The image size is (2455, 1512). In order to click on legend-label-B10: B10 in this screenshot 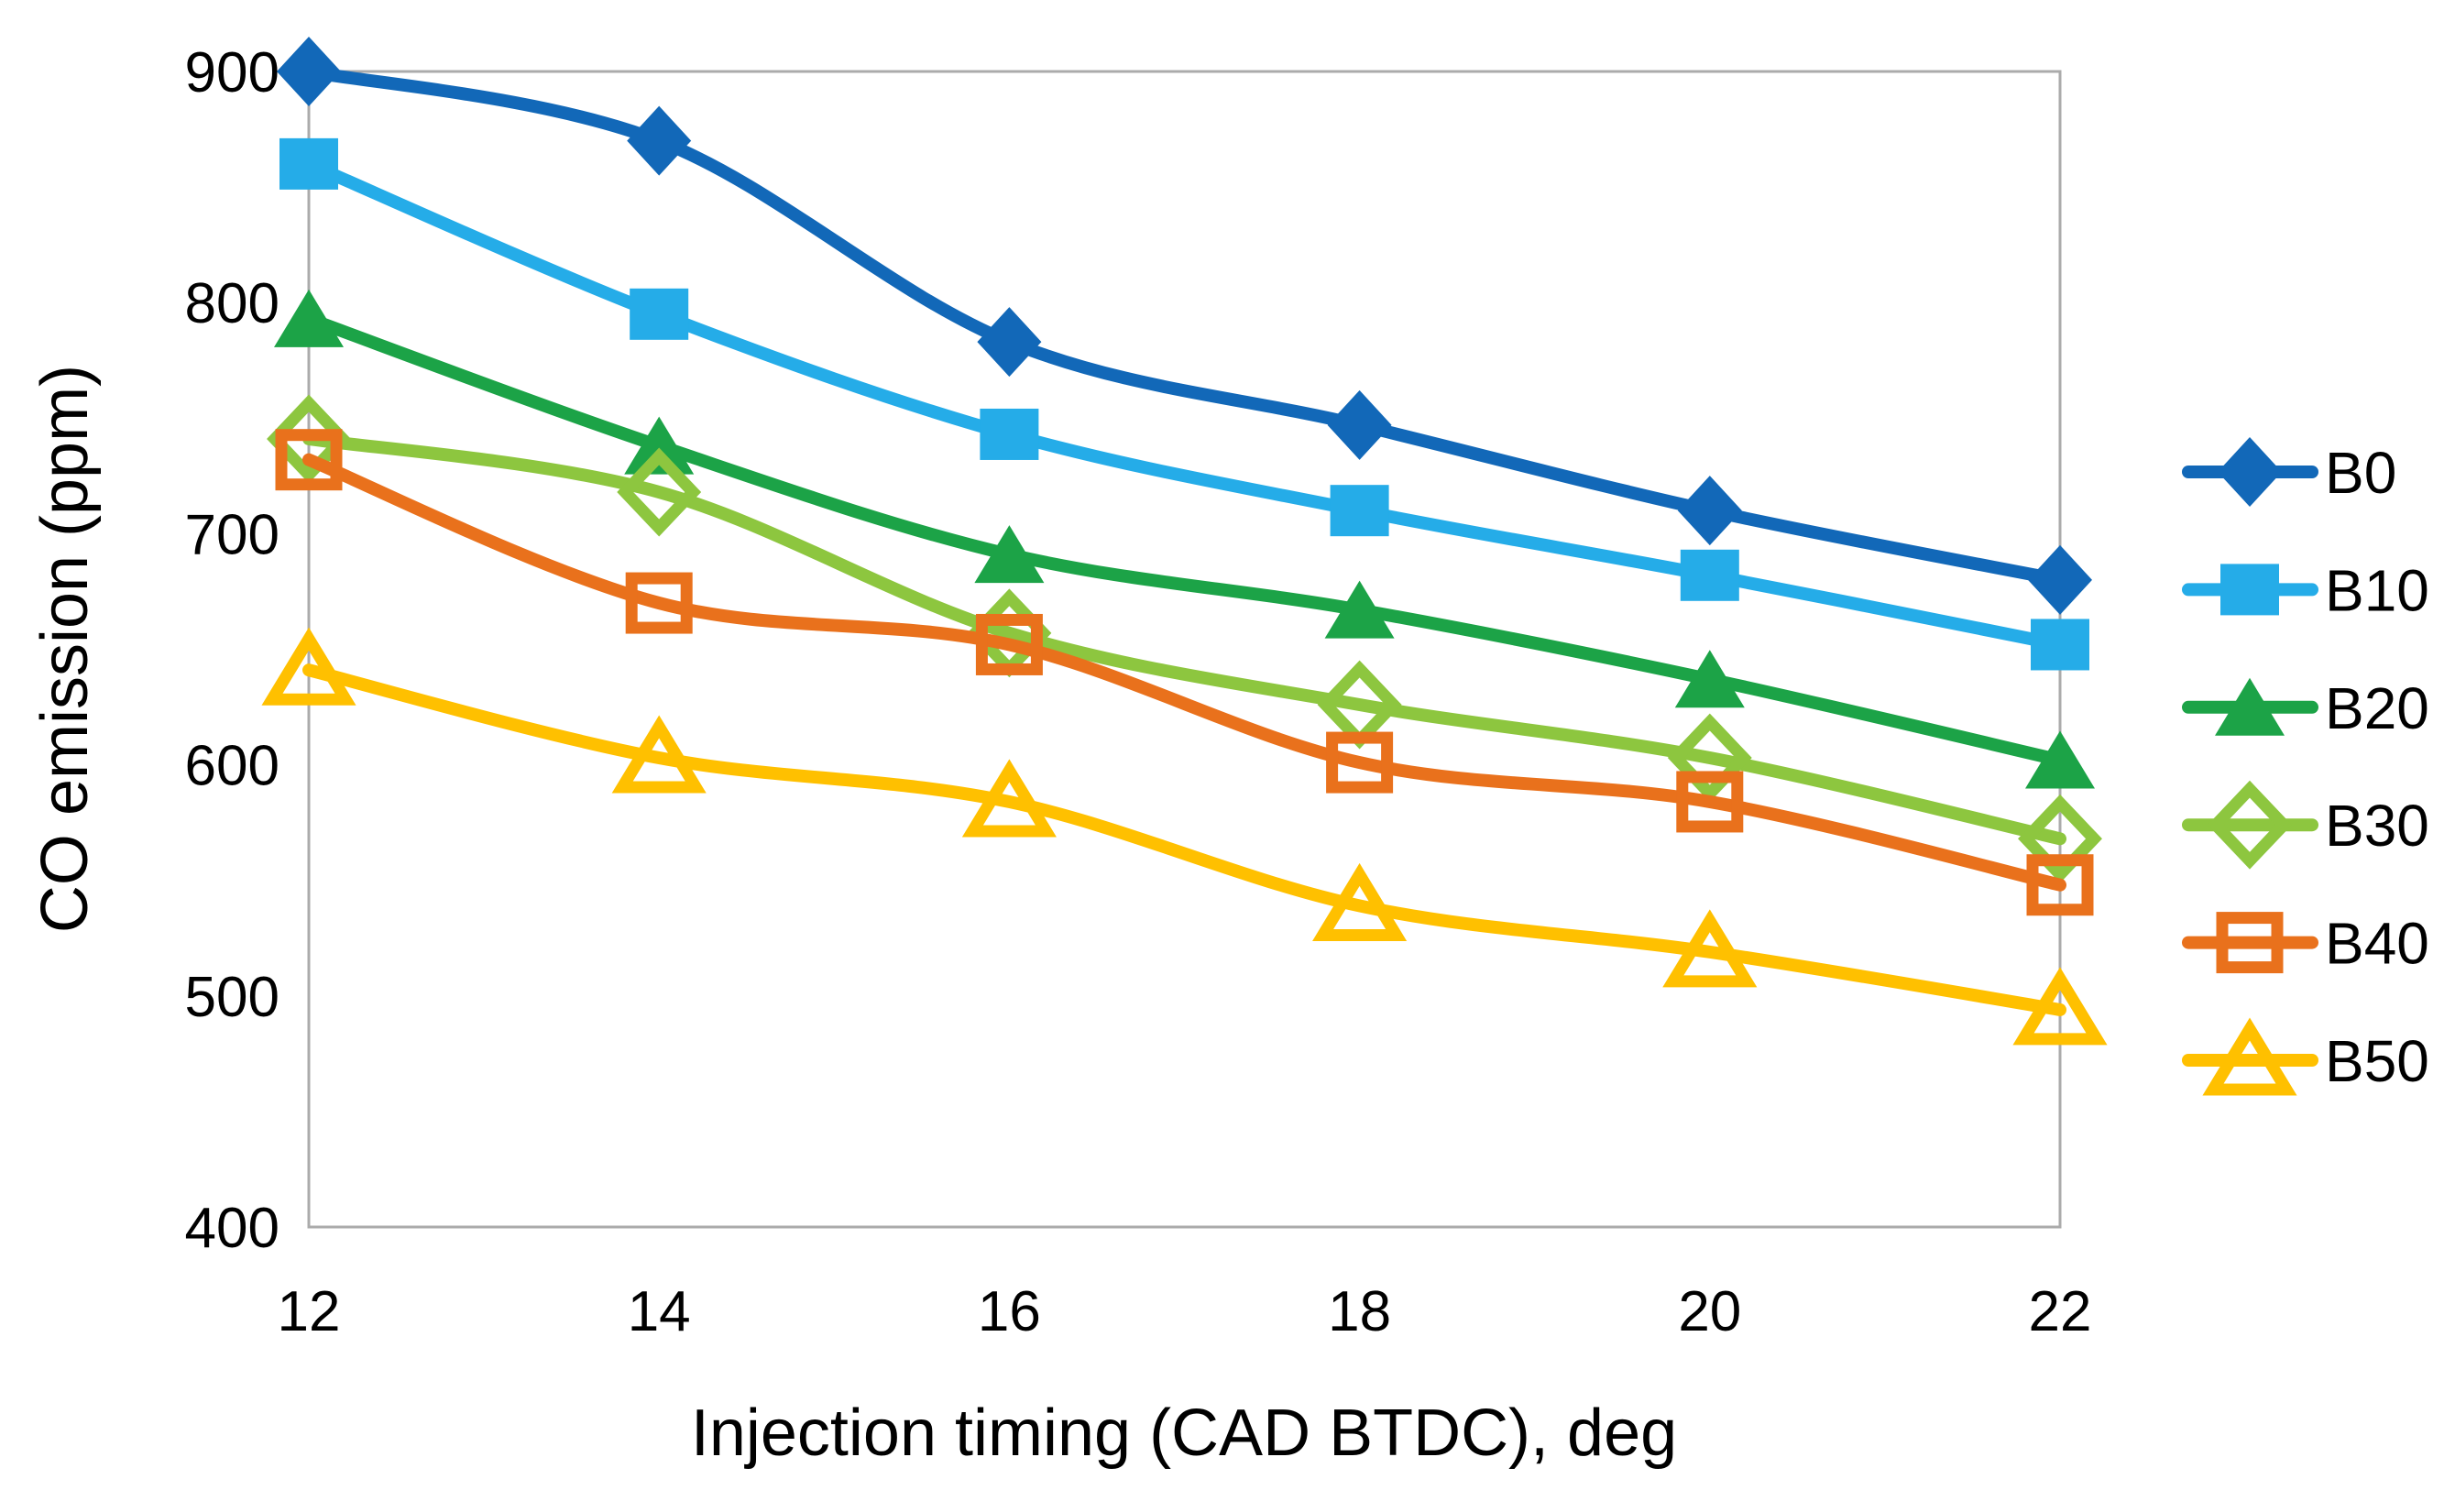, I will do `click(2377, 590)`.